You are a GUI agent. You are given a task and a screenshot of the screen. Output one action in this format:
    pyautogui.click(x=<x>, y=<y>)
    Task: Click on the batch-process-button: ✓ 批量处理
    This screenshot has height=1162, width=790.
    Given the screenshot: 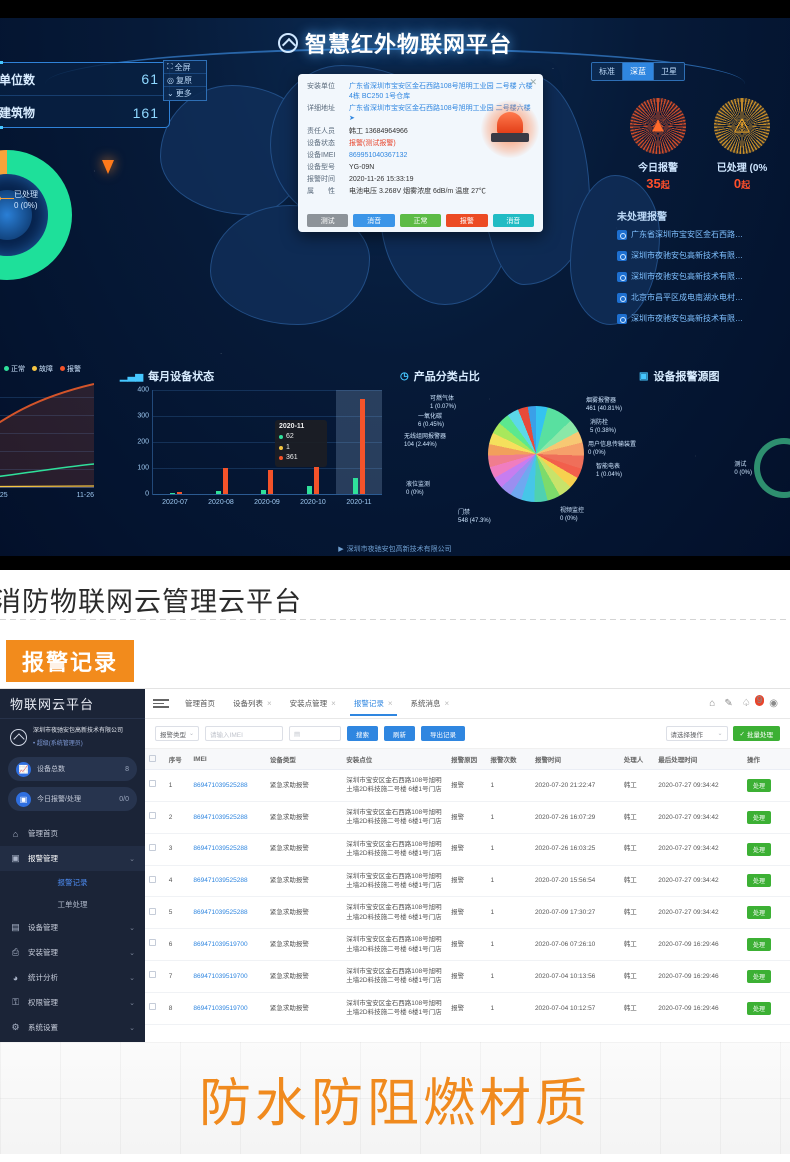 What is the action you would take?
    pyautogui.click(x=756, y=733)
    